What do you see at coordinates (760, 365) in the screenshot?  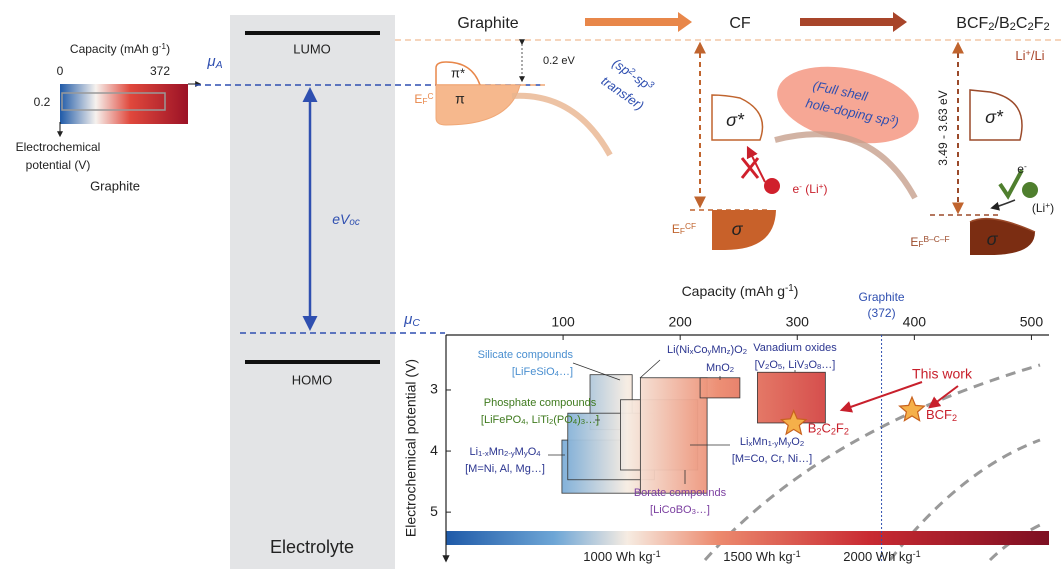 I see `text-part: [V` at bounding box center [760, 365].